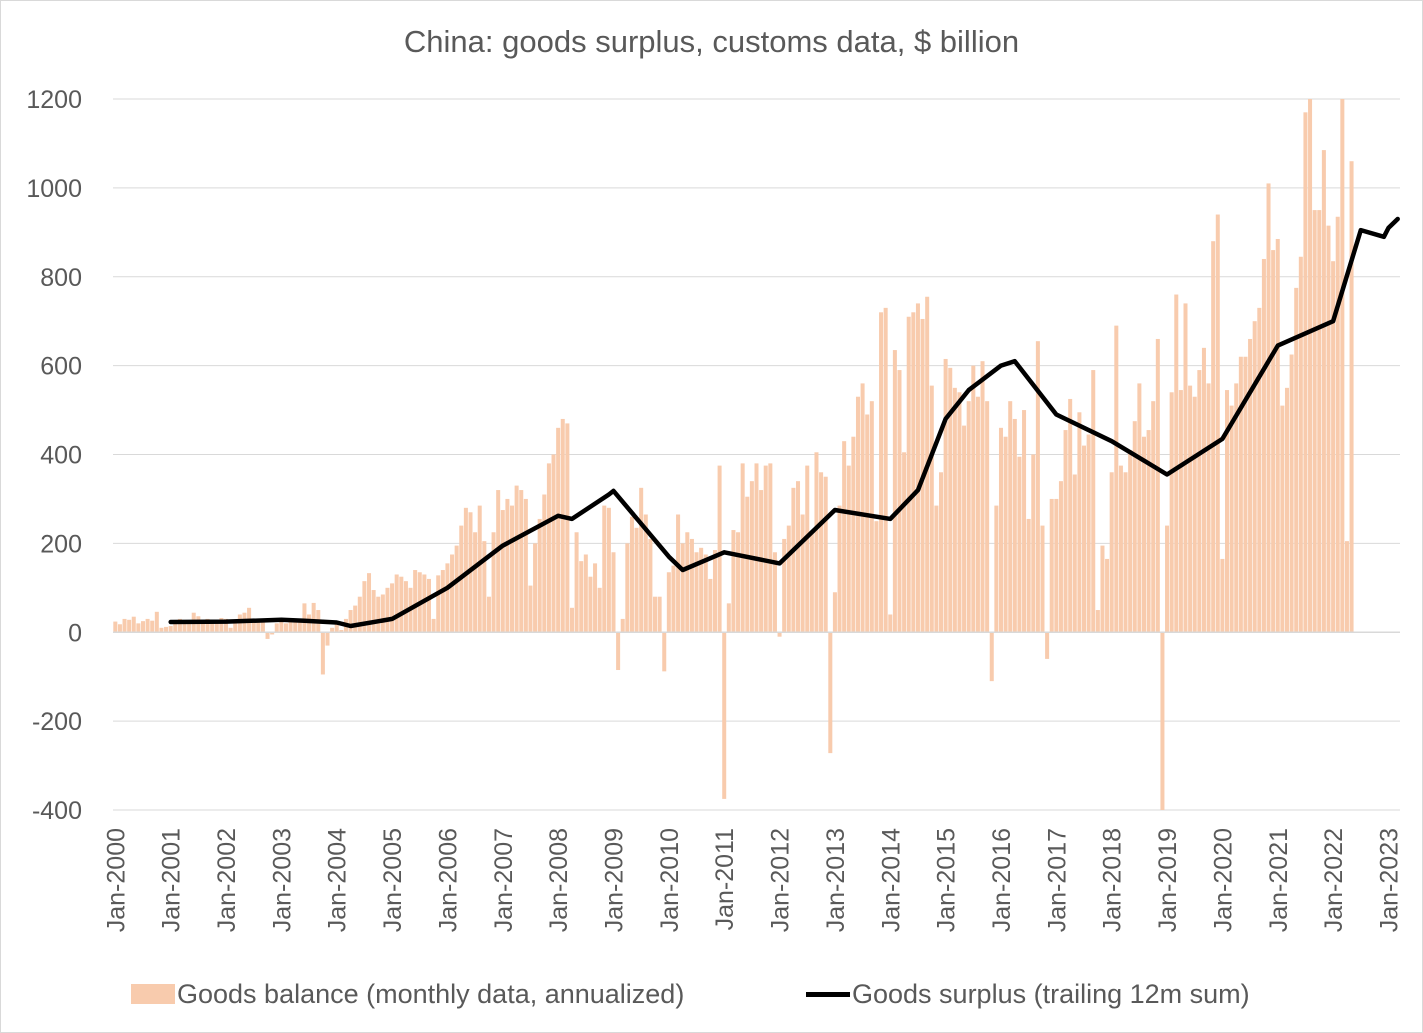  I want to click on y-tick-label: 200, so click(61, 544).